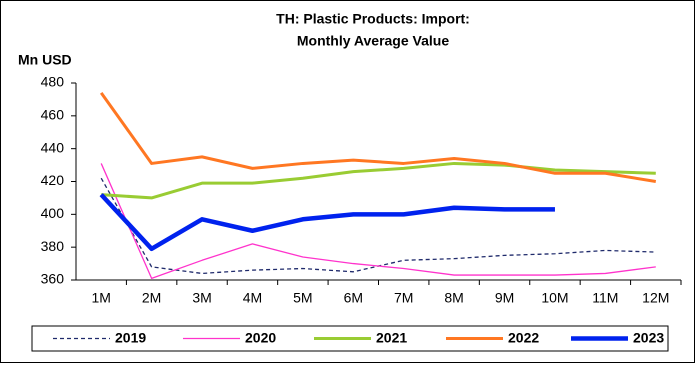 This screenshot has width=695, height=368. I want to click on y-tick-label: 480, so click(53, 82).